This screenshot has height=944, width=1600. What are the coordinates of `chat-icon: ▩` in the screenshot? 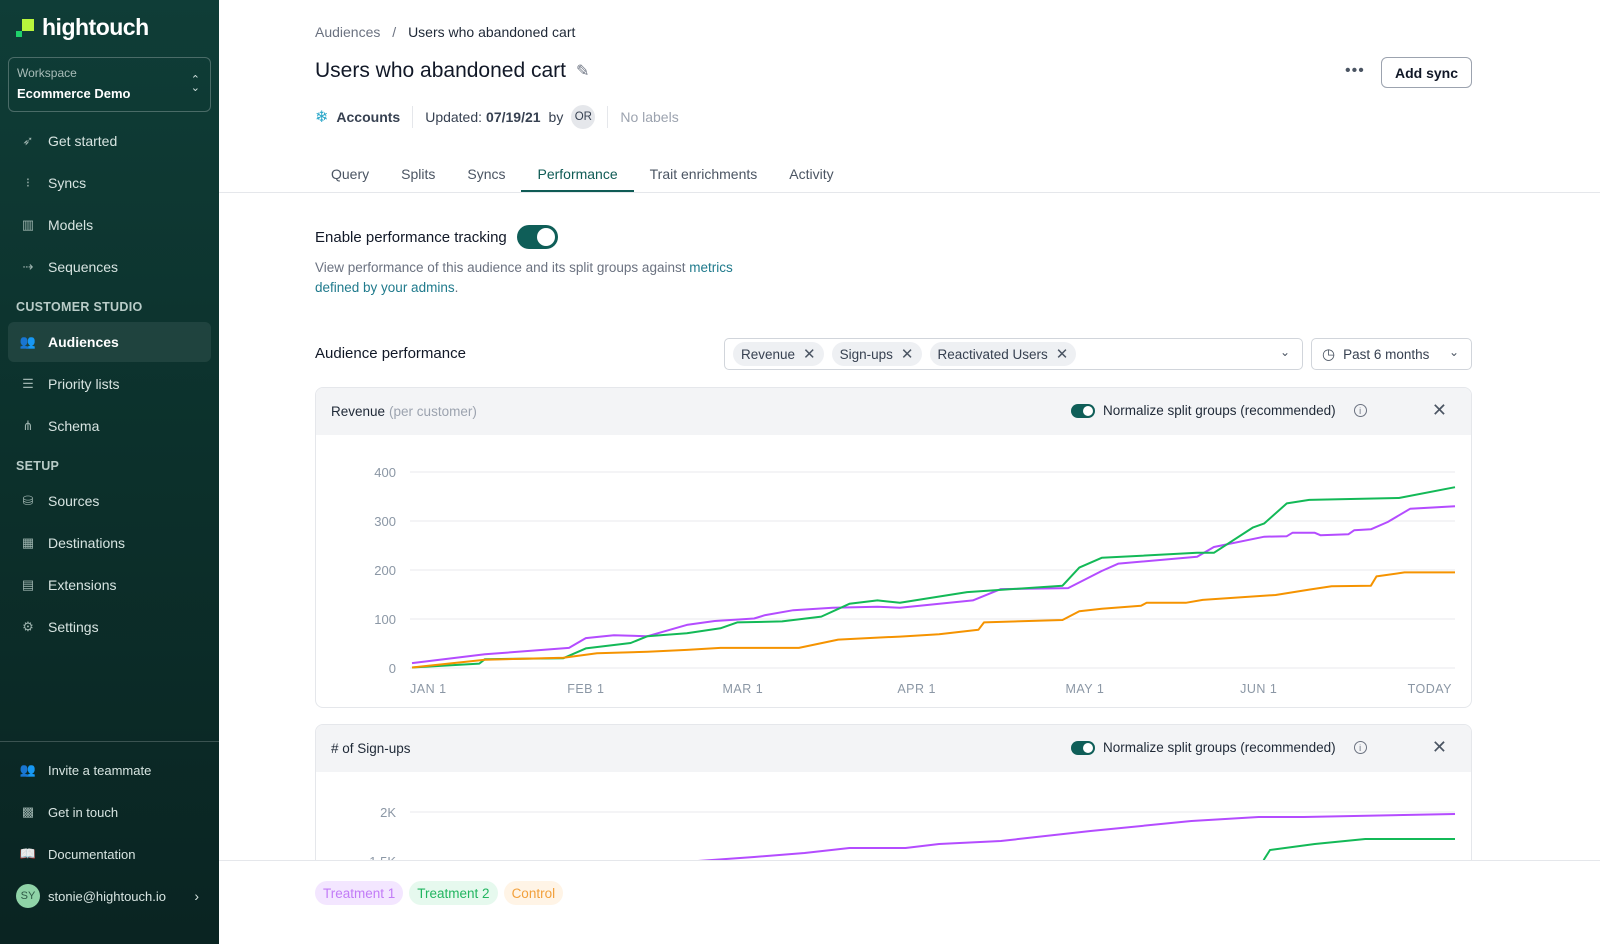 It's located at (28, 811).